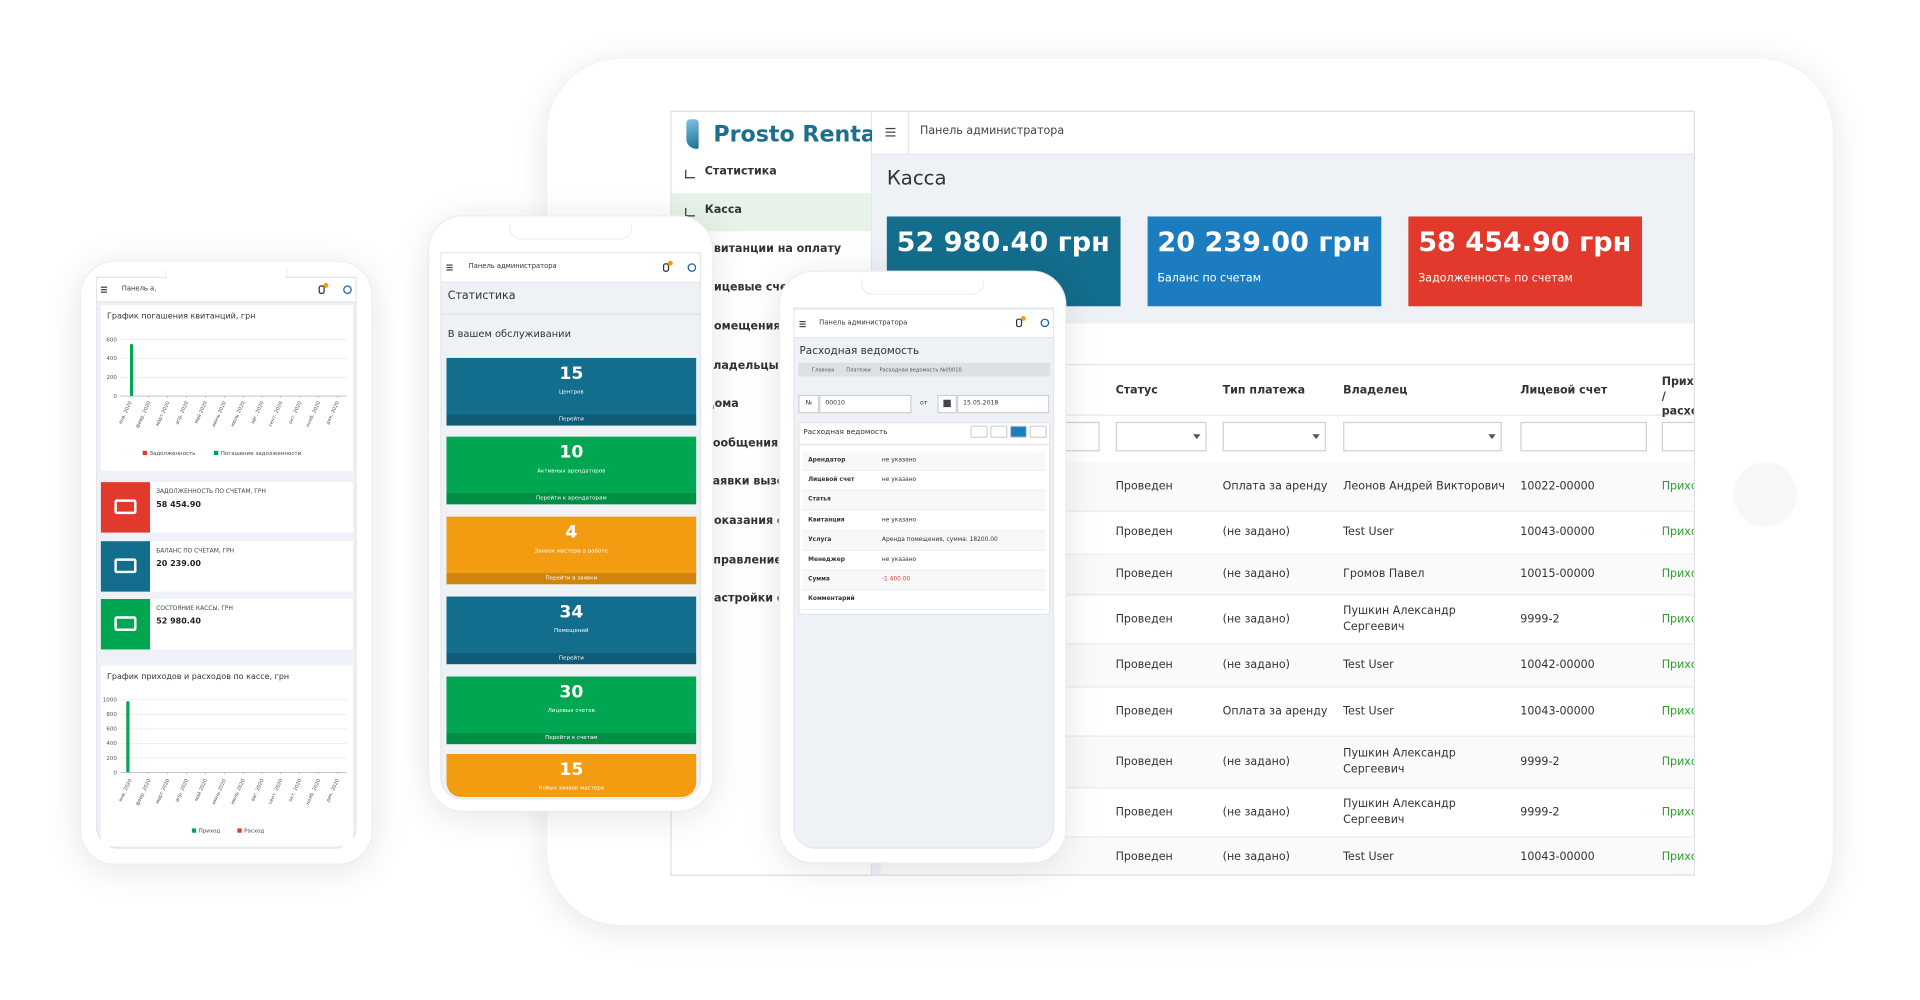 The width and height of the screenshot is (1920, 1000). I want to click on stat-value: 52 980.40, so click(178, 621).